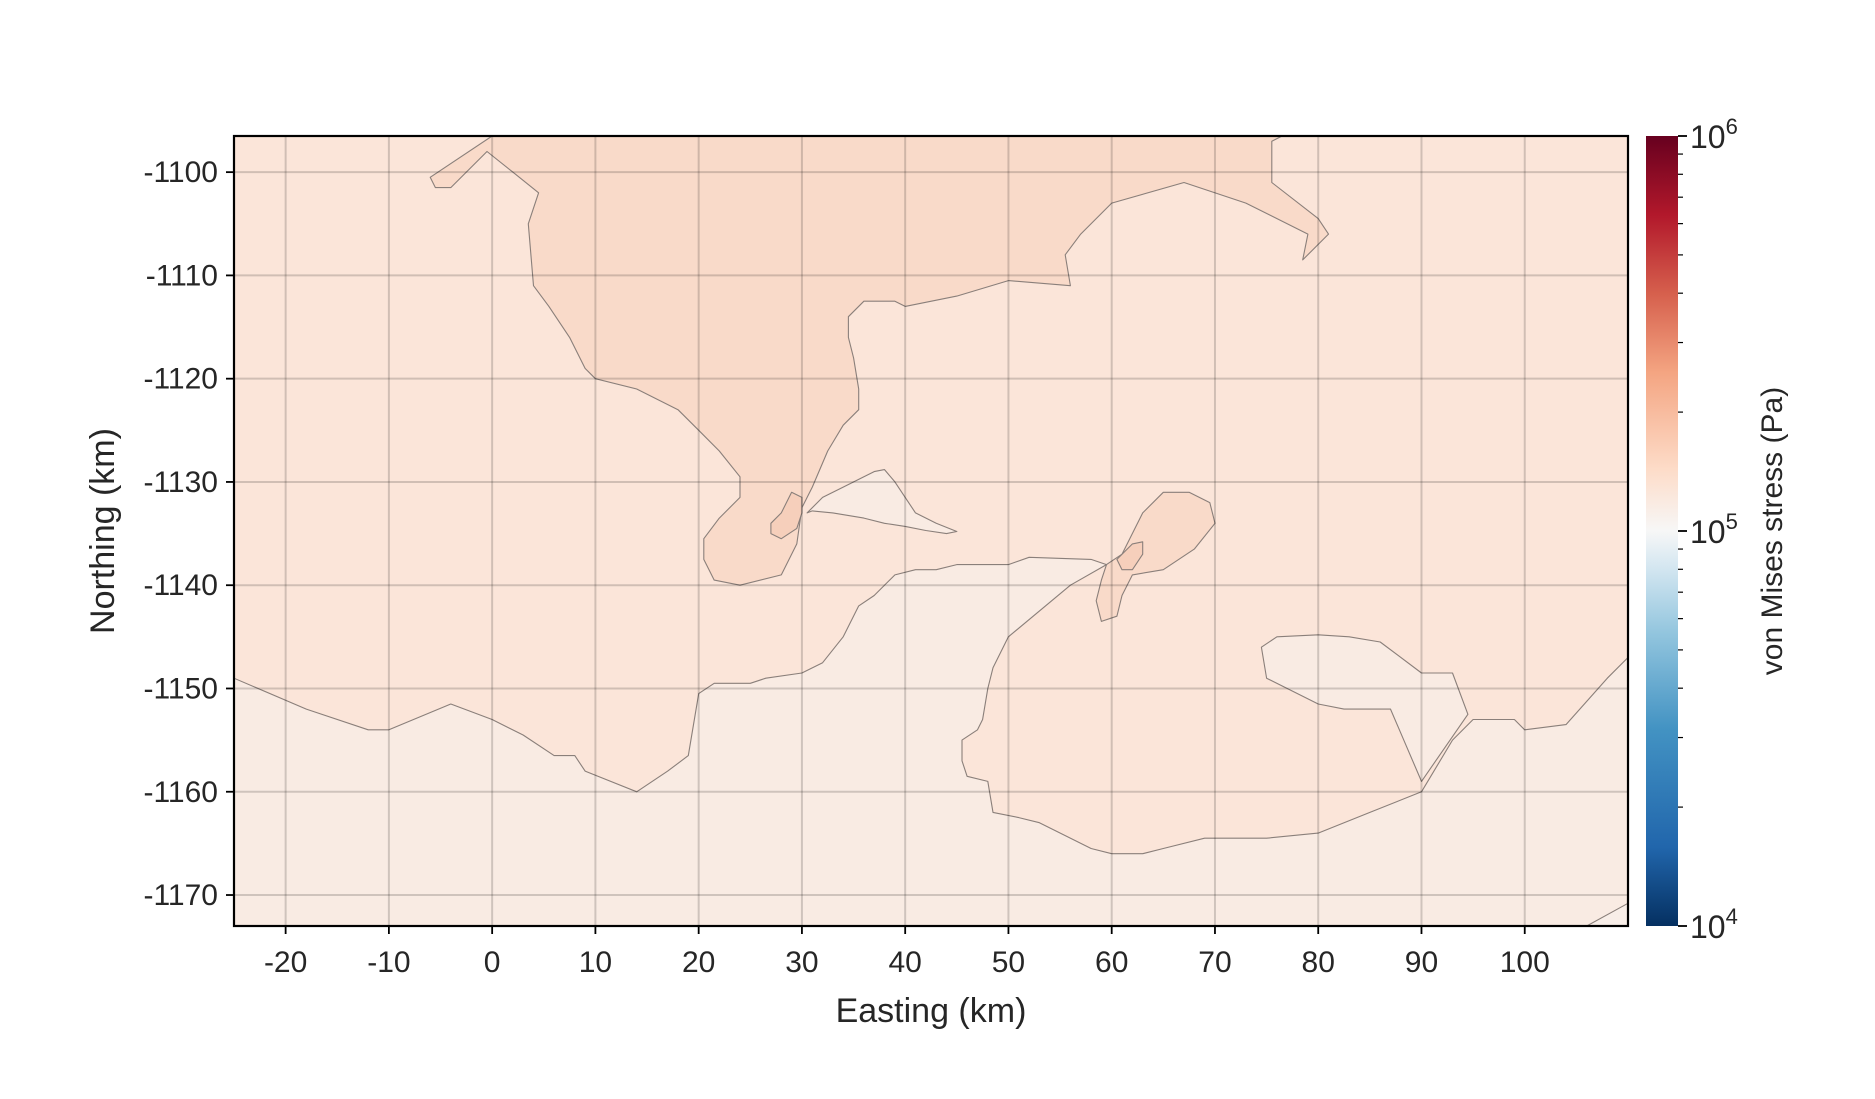 The image size is (1875, 1099). I want to click on x-tick-label: 40, so click(904, 962).